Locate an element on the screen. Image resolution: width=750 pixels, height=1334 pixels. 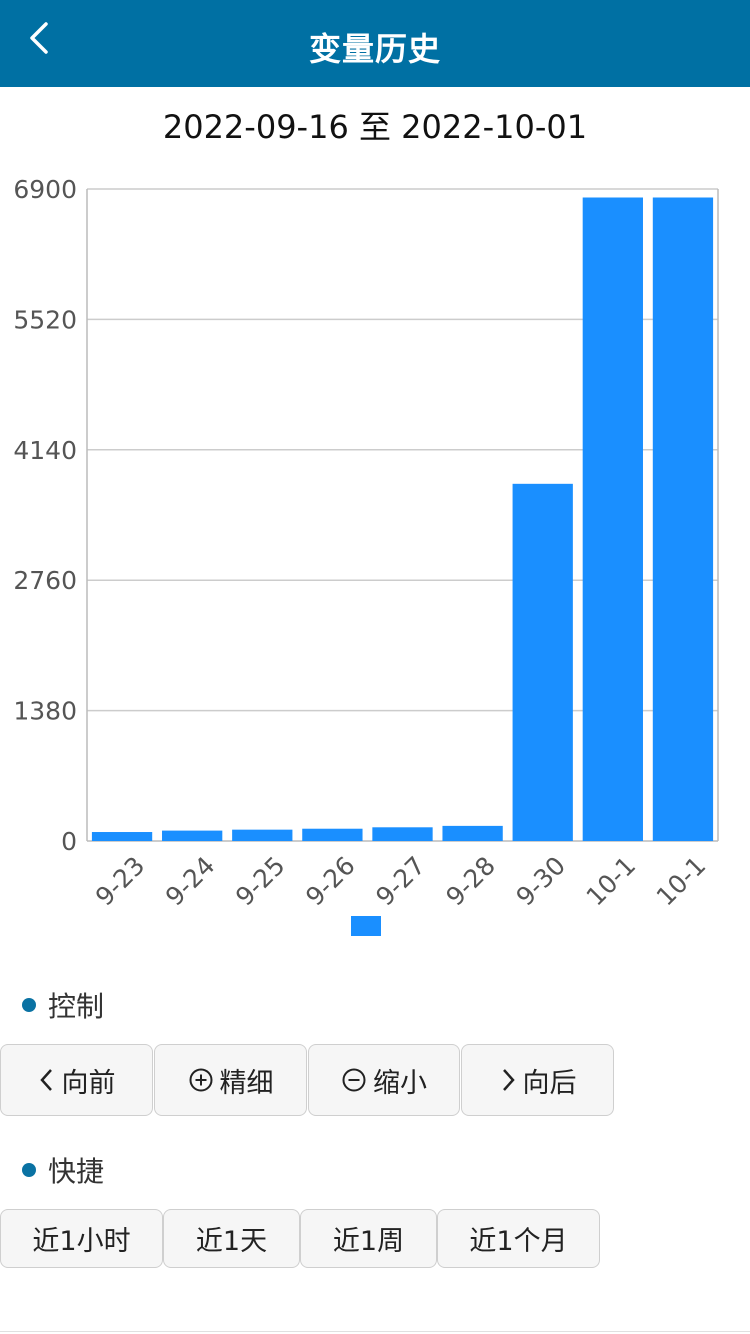
last-week-label: 近1周 is located at coordinates (368, 1241).